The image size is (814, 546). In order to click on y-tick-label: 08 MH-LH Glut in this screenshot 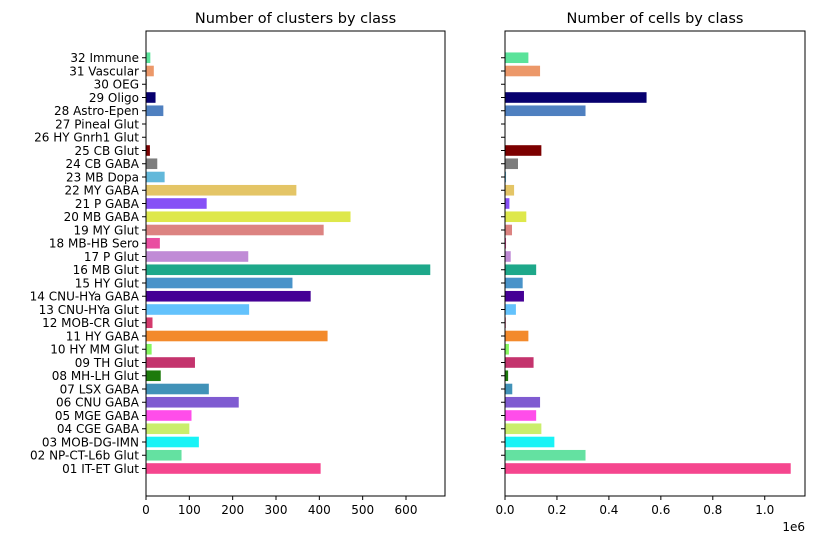, I will do `click(96, 376)`.